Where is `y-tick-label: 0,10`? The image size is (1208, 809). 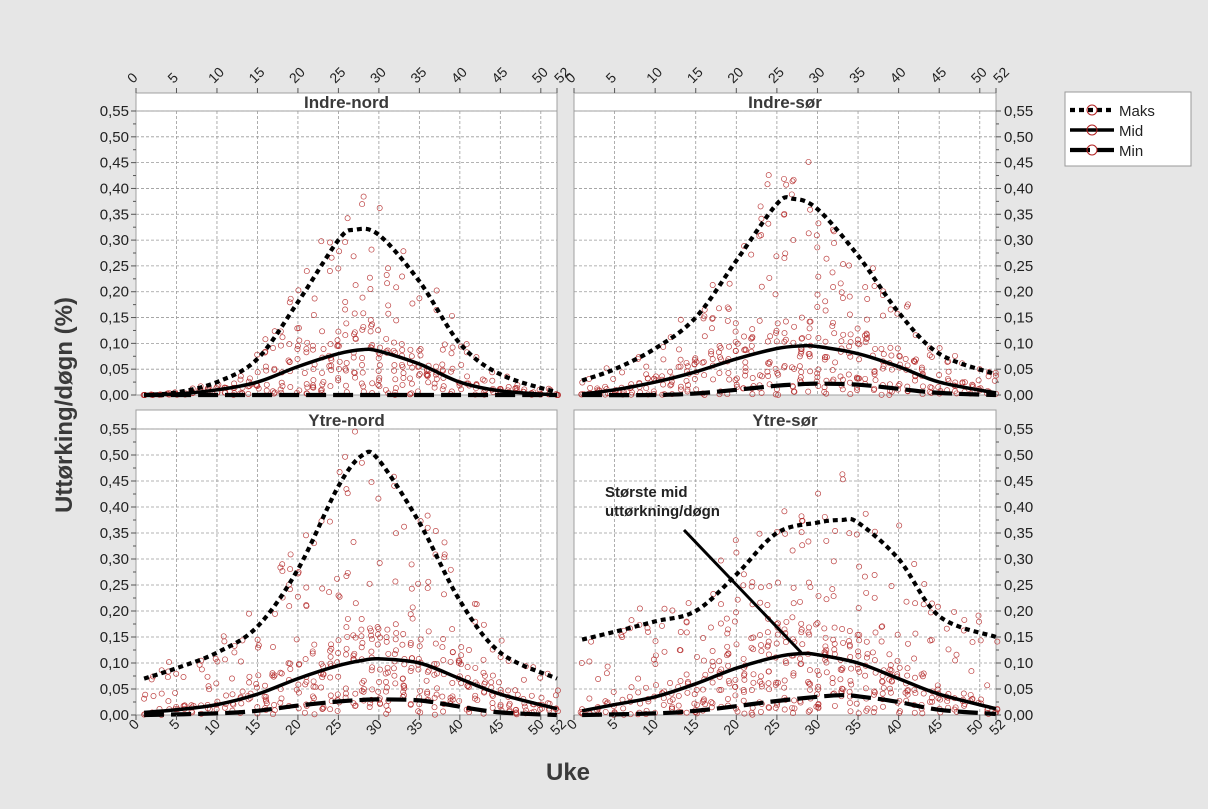
y-tick-label: 0,10 is located at coordinates (114, 343).